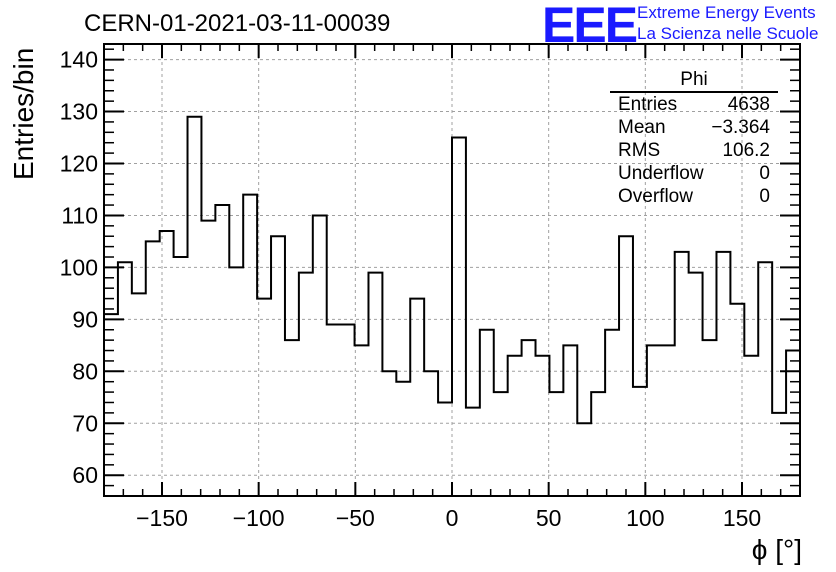 The height and width of the screenshot is (572, 836). Describe the element at coordinates (694, 81) in the screenshot. I see `stats-title: Phi` at that location.